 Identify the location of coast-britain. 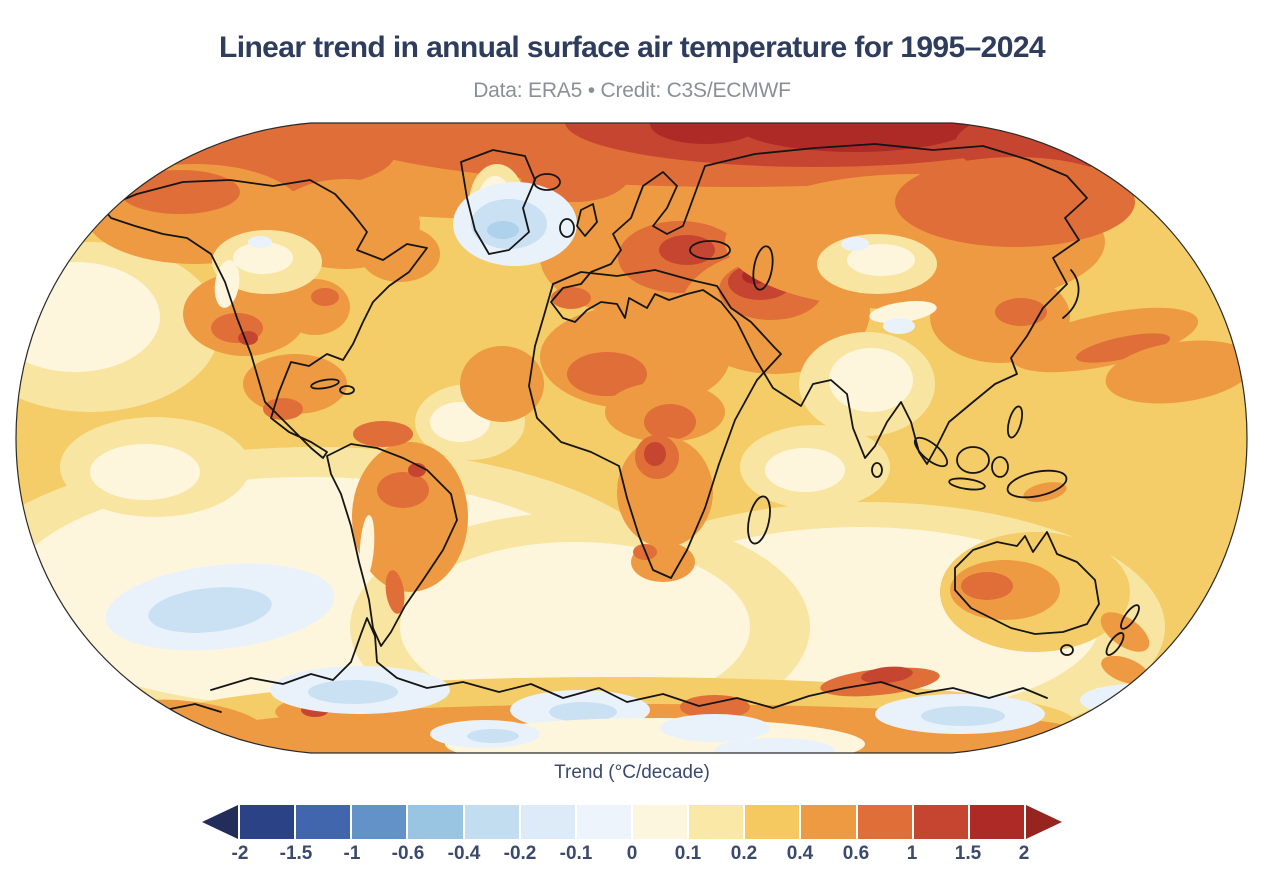
(587, 220).